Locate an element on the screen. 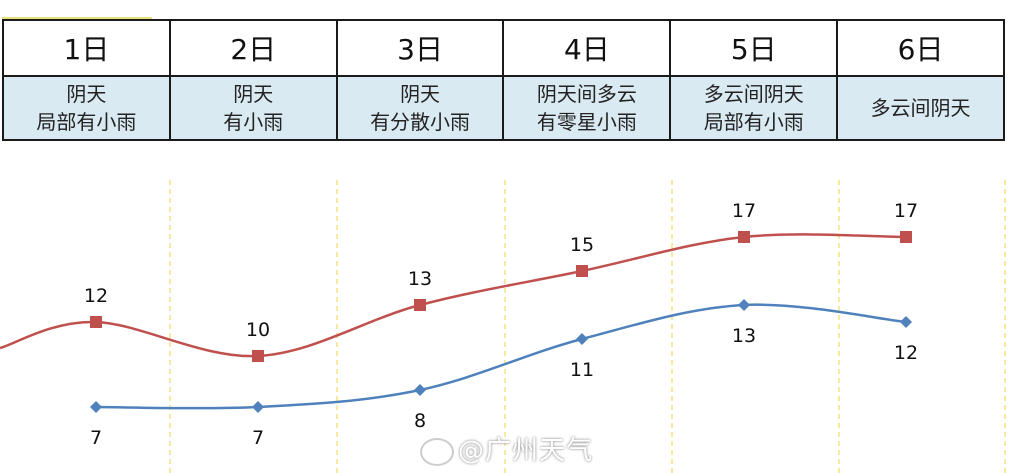 The height and width of the screenshot is (473, 1018). weather-cell: 多云间阴天局部有小雨 is located at coordinates (754, 108).